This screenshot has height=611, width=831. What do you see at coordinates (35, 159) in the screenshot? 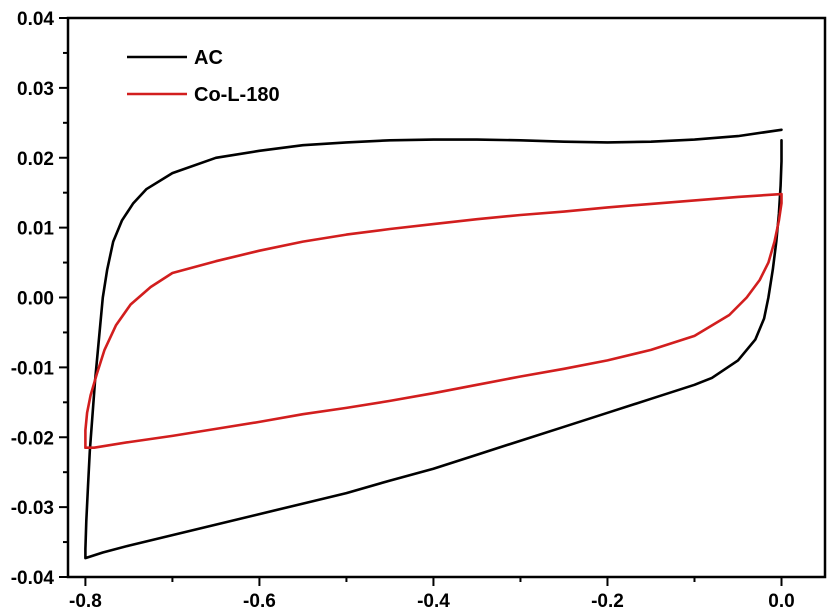
I see `y-tick-label-2: 0.02` at bounding box center [35, 159].